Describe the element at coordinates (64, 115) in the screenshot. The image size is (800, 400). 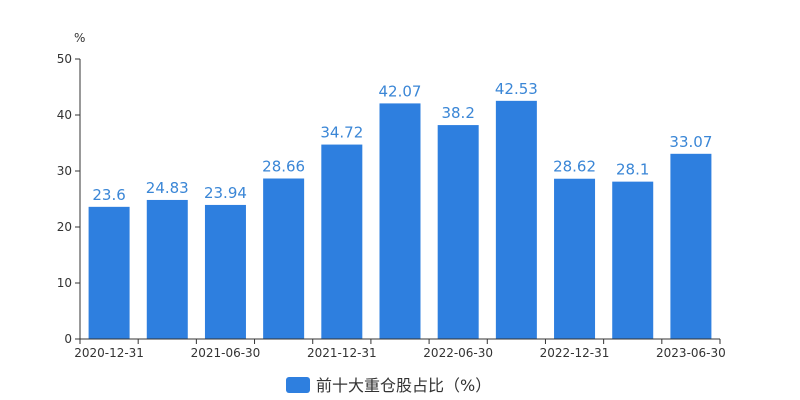
I see `y-tick-label: 40` at that location.